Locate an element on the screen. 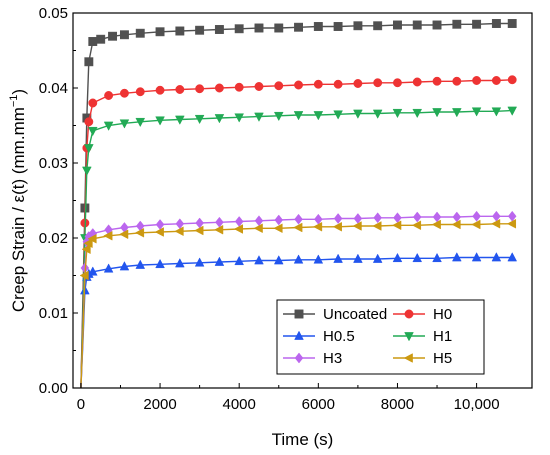 Image resolution: width=550 pixels, height=455 pixels. legend-label: H5 is located at coordinates (442, 358).